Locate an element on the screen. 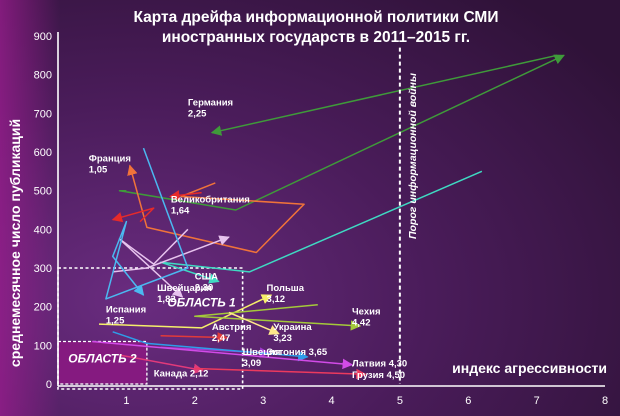 The height and width of the screenshot is (416, 620). x-tick-label-3: 4 is located at coordinates (331, 401).